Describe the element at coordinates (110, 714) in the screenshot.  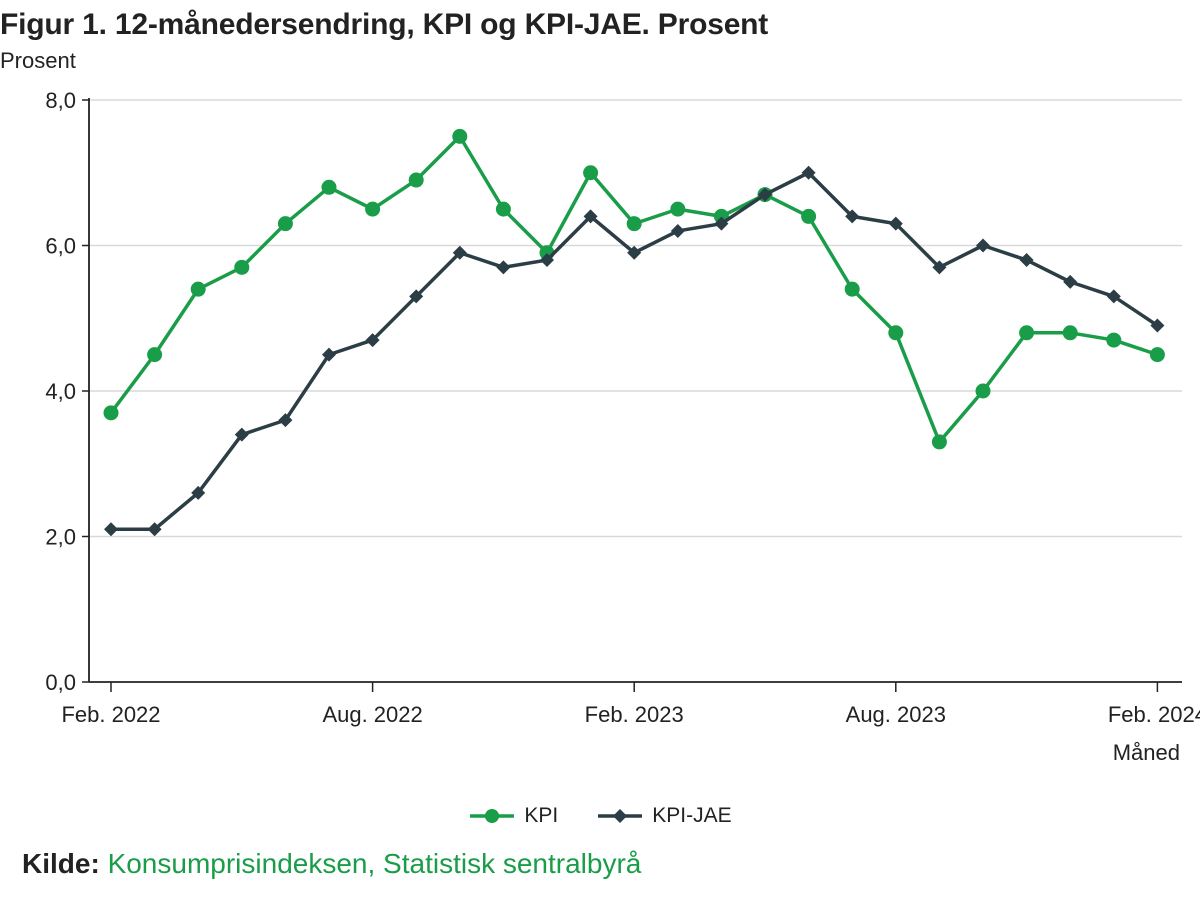
I see `x-tick-label: Feb. 2022` at that location.